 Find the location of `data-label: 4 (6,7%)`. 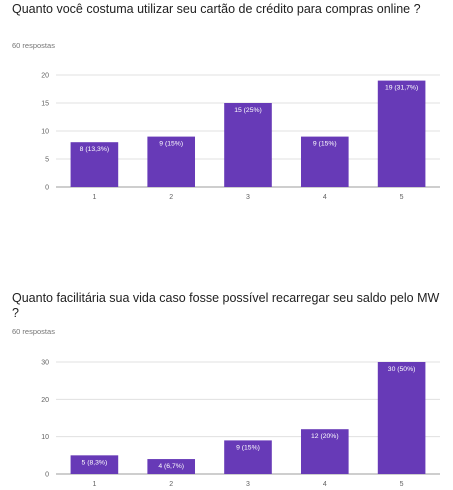

data-label: 4 (6,7%) is located at coordinates (171, 466).